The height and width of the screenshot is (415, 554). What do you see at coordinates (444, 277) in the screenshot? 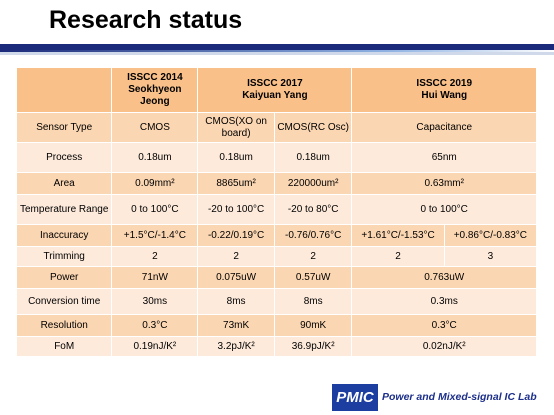
I see `table-cell: 0.763uW` at bounding box center [444, 277].